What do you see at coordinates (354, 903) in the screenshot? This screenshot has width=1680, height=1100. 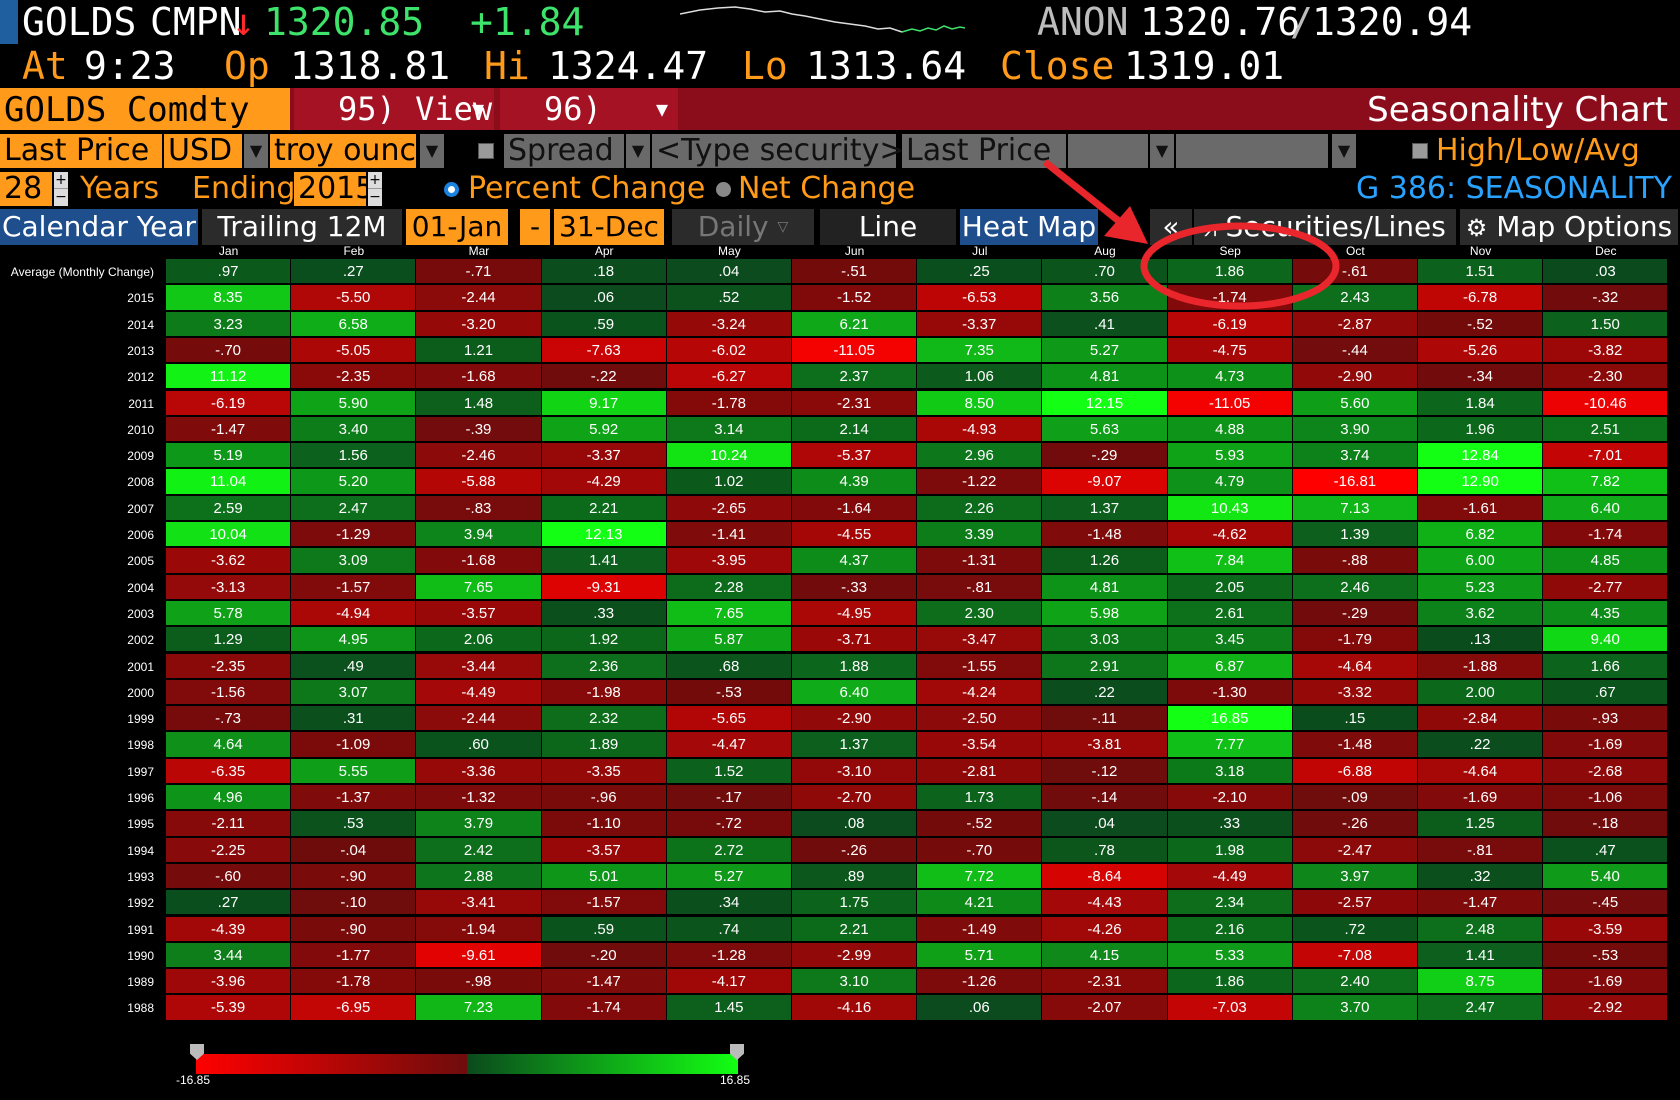 I see `heat-map-cell: -.10` at bounding box center [354, 903].